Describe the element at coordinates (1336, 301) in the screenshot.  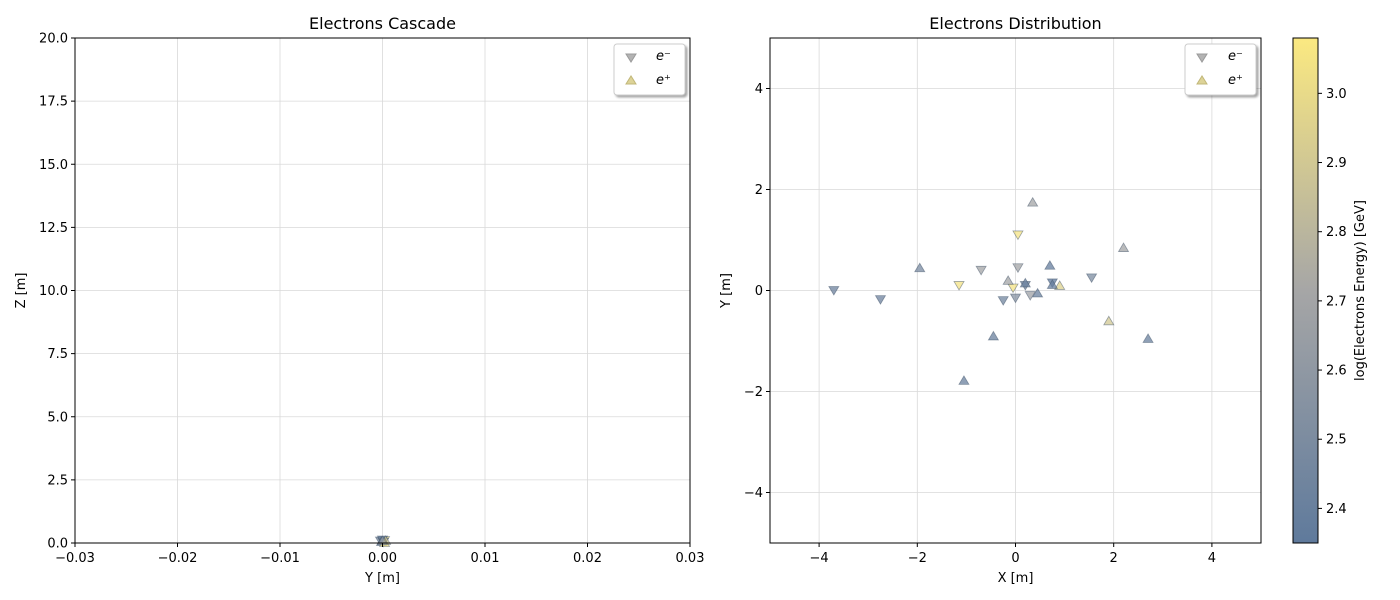
I see `colorbar-tick-label: 2.7` at that location.